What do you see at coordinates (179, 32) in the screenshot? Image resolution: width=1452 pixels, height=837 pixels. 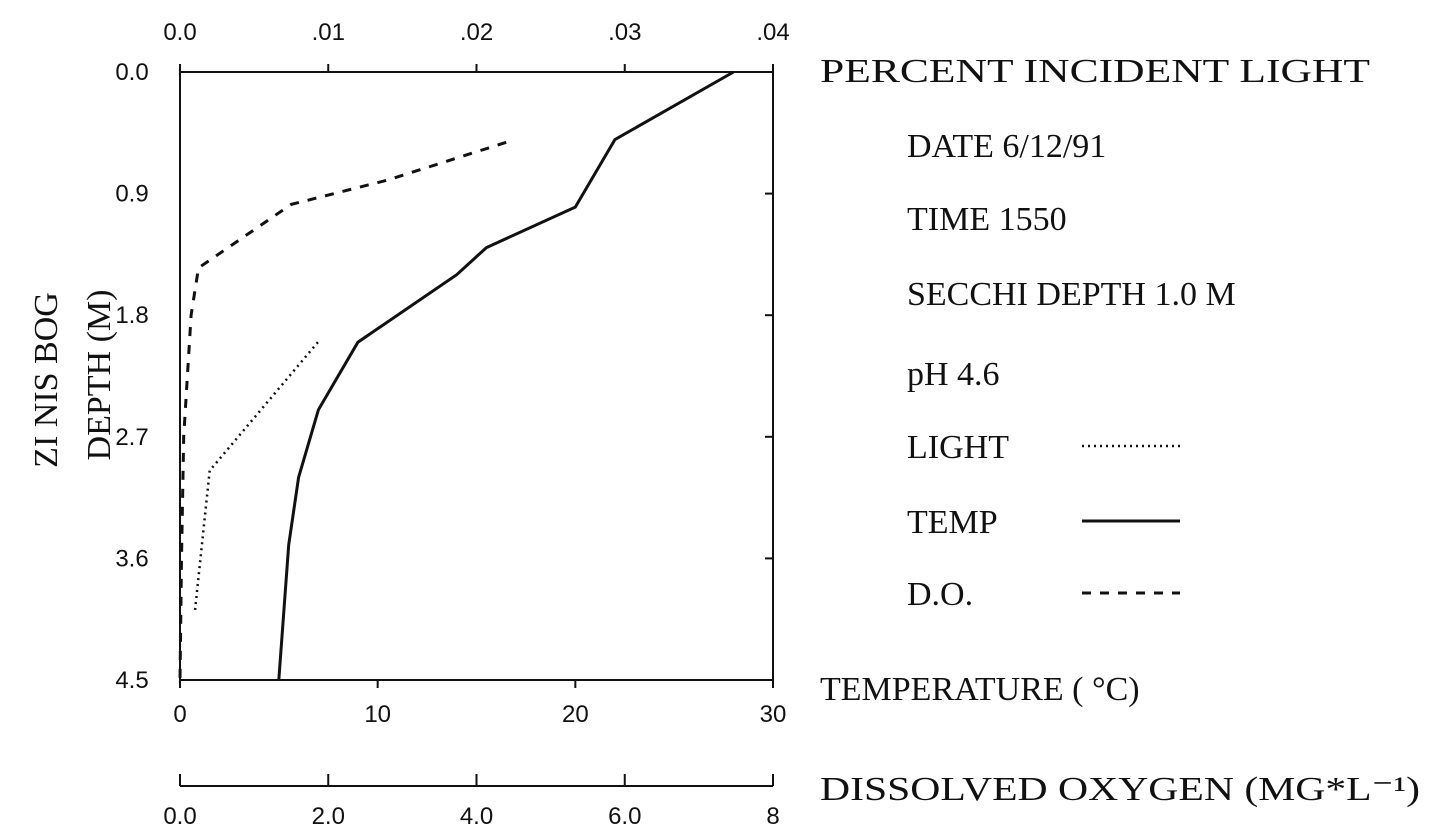 I see `light-tick-label: 0.0` at bounding box center [179, 32].